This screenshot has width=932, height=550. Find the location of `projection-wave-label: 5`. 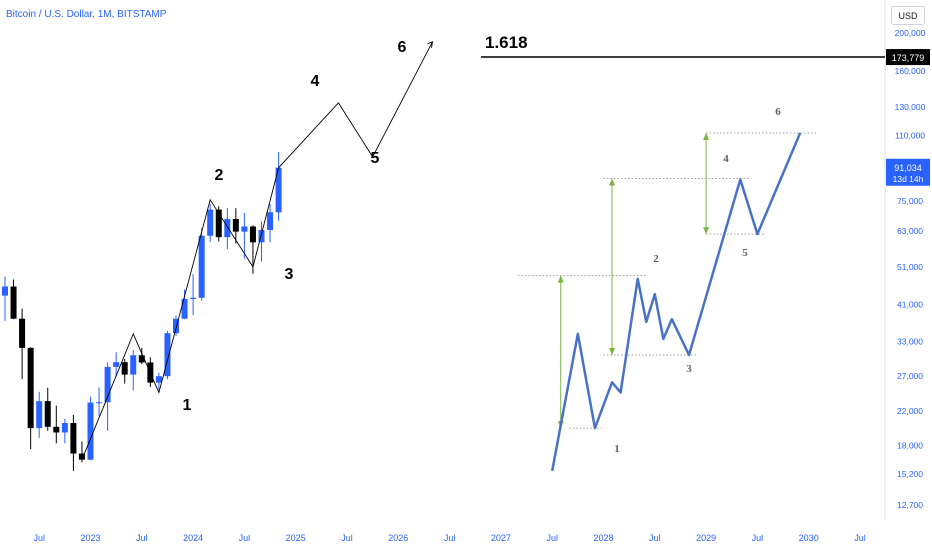

projection-wave-label: 5 is located at coordinates (375, 158).